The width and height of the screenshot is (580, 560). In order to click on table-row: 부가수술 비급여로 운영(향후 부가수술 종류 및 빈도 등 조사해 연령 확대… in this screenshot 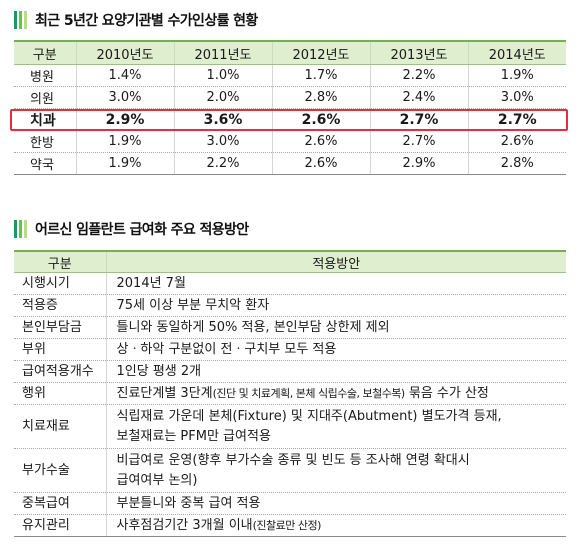, I will do `click(290, 470)`.